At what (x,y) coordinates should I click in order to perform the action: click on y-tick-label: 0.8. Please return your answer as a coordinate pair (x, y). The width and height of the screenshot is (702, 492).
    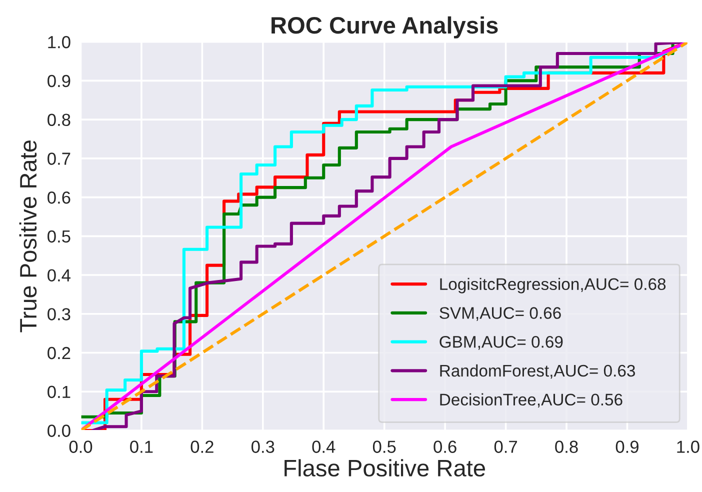
    Looking at the image, I should click on (59, 120).